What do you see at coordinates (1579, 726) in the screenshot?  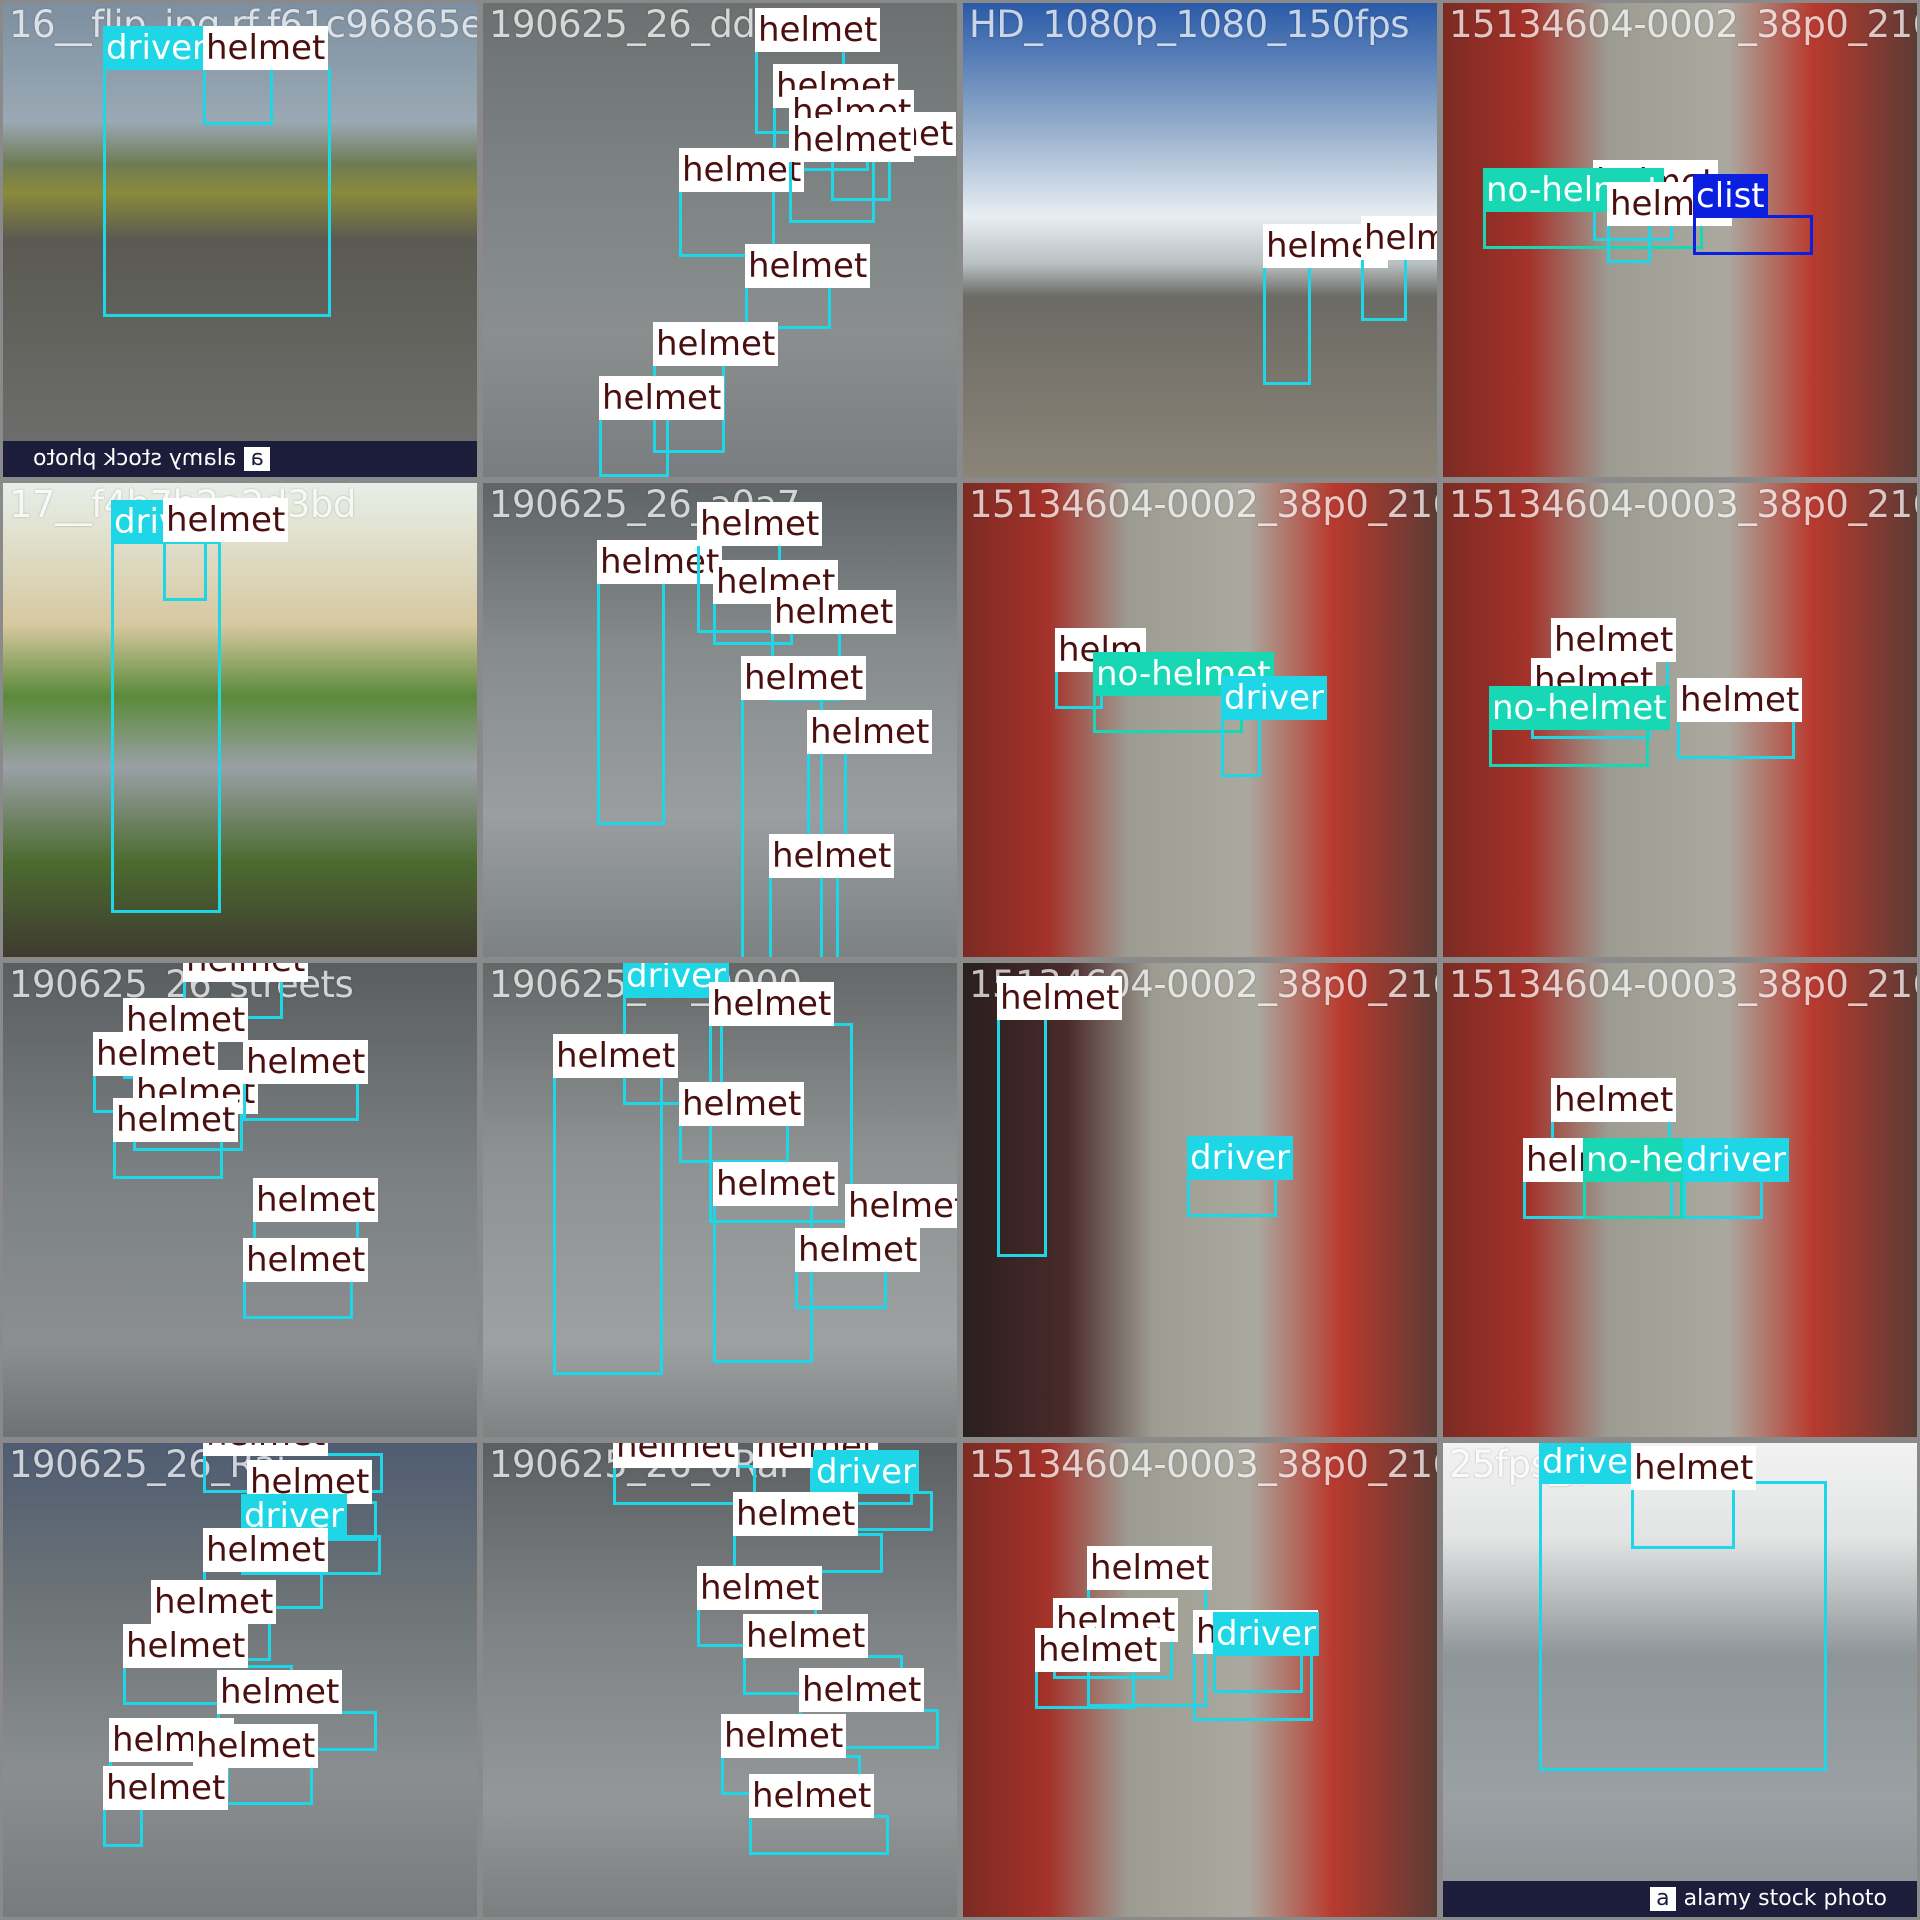 I see `bounding-box-nohelmet: no-helmet` at bounding box center [1579, 726].